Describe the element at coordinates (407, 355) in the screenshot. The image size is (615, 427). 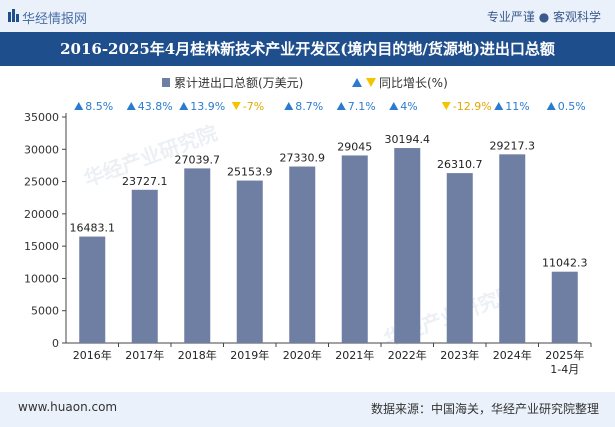
I see `x-tick-label: 2022年` at that location.